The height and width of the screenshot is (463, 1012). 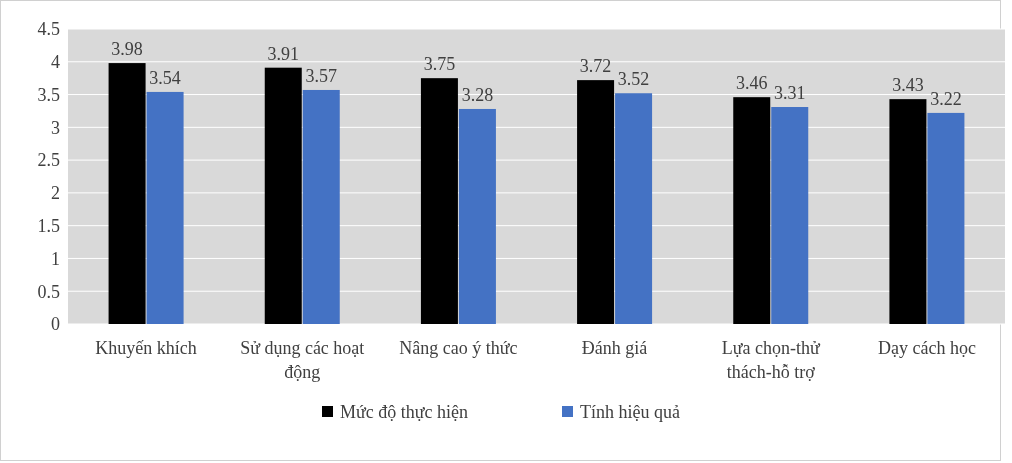 What do you see at coordinates (48, 291) in the screenshot?
I see `y-tick-label: 0.5` at bounding box center [48, 291].